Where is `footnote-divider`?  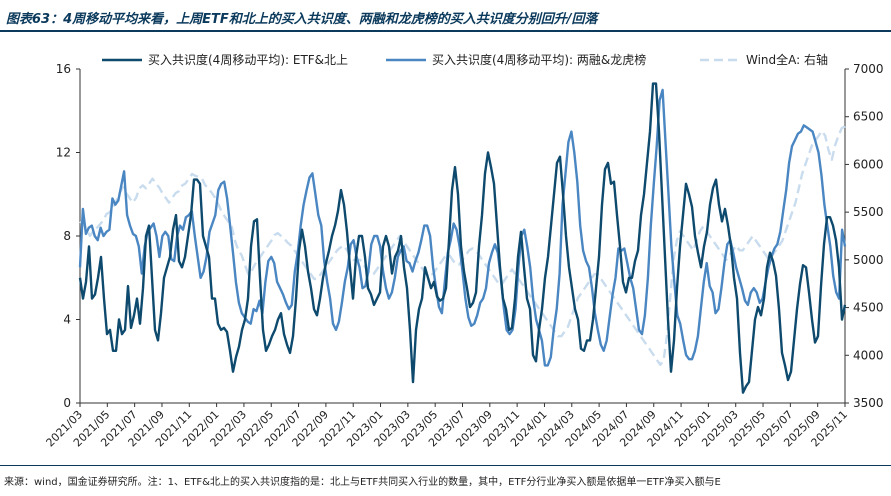 footnote-divider is located at coordinates (445, 465).